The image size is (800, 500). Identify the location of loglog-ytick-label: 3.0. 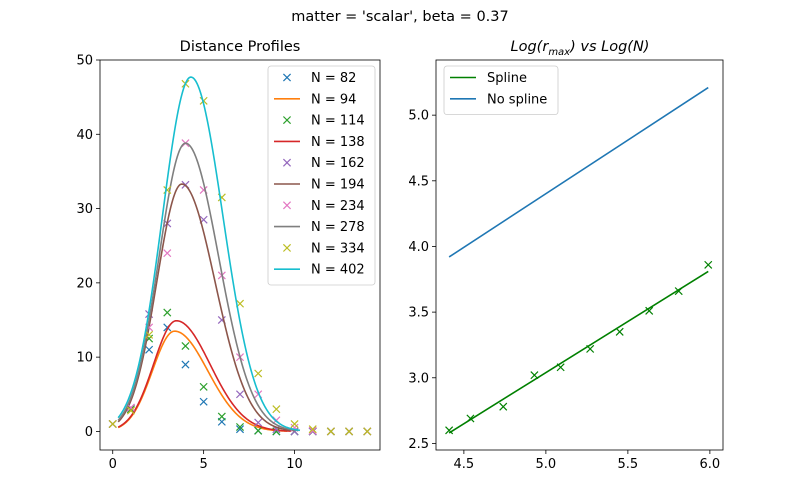
(418, 378).